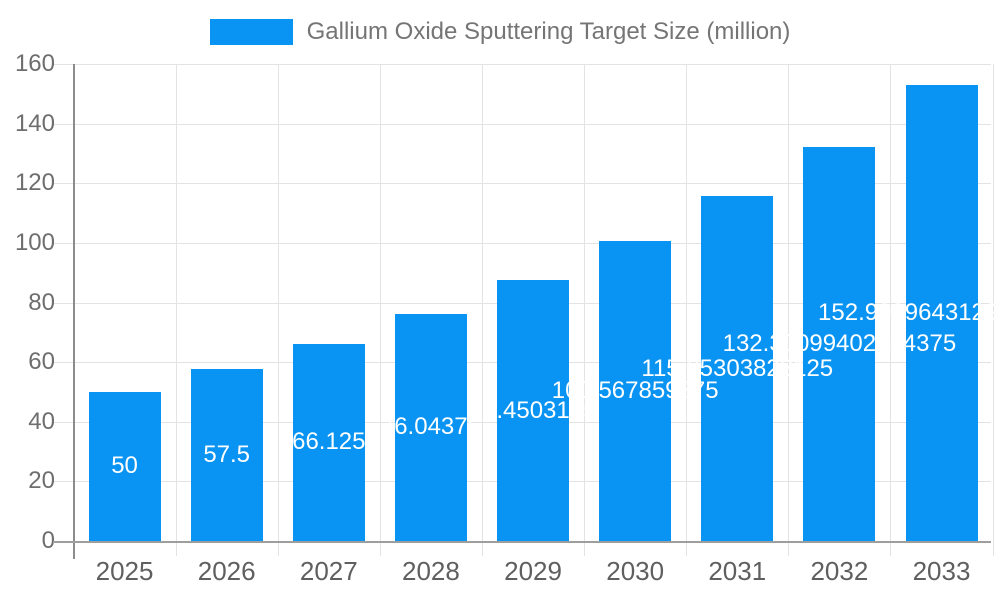  Describe the element at coordinates (124, 571) in the screenshot. I see `x-tick-label: 2025` at that location.